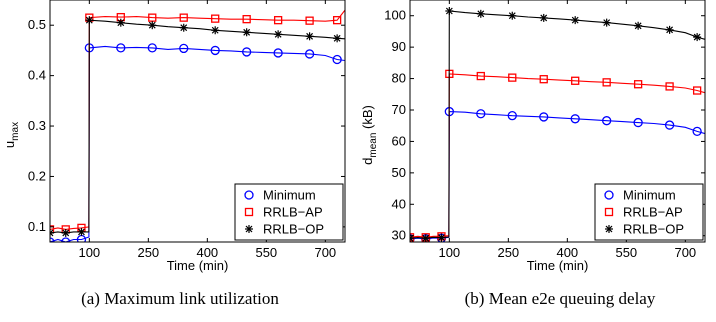 This screenshot has height=322, width=716. Describe the element at coordinates (373, 145) in the screenshot. I see `y-axis-label-sub: mean` at that location.